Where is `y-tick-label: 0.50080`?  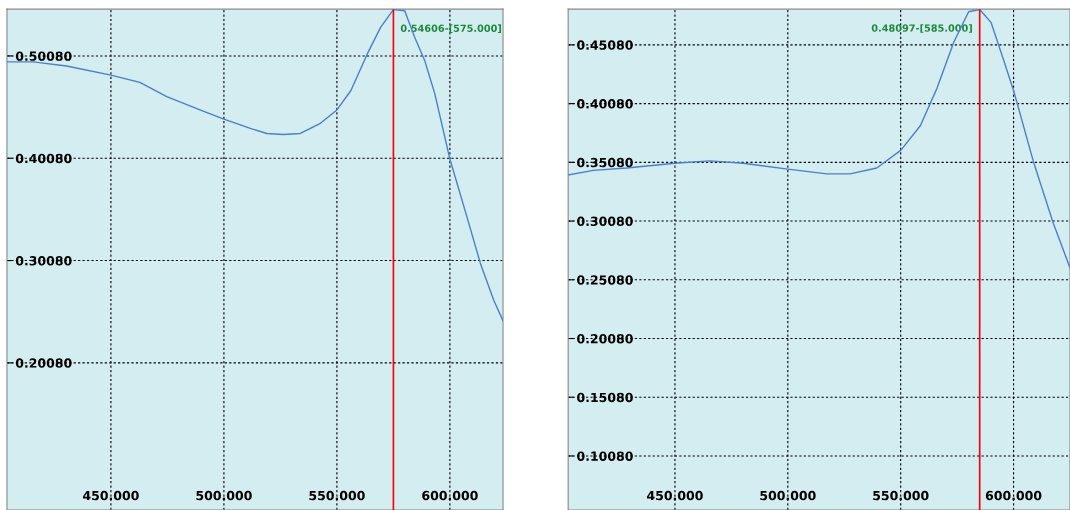 y-tick-label: 0.50080 is located at coordinates (43, 56).